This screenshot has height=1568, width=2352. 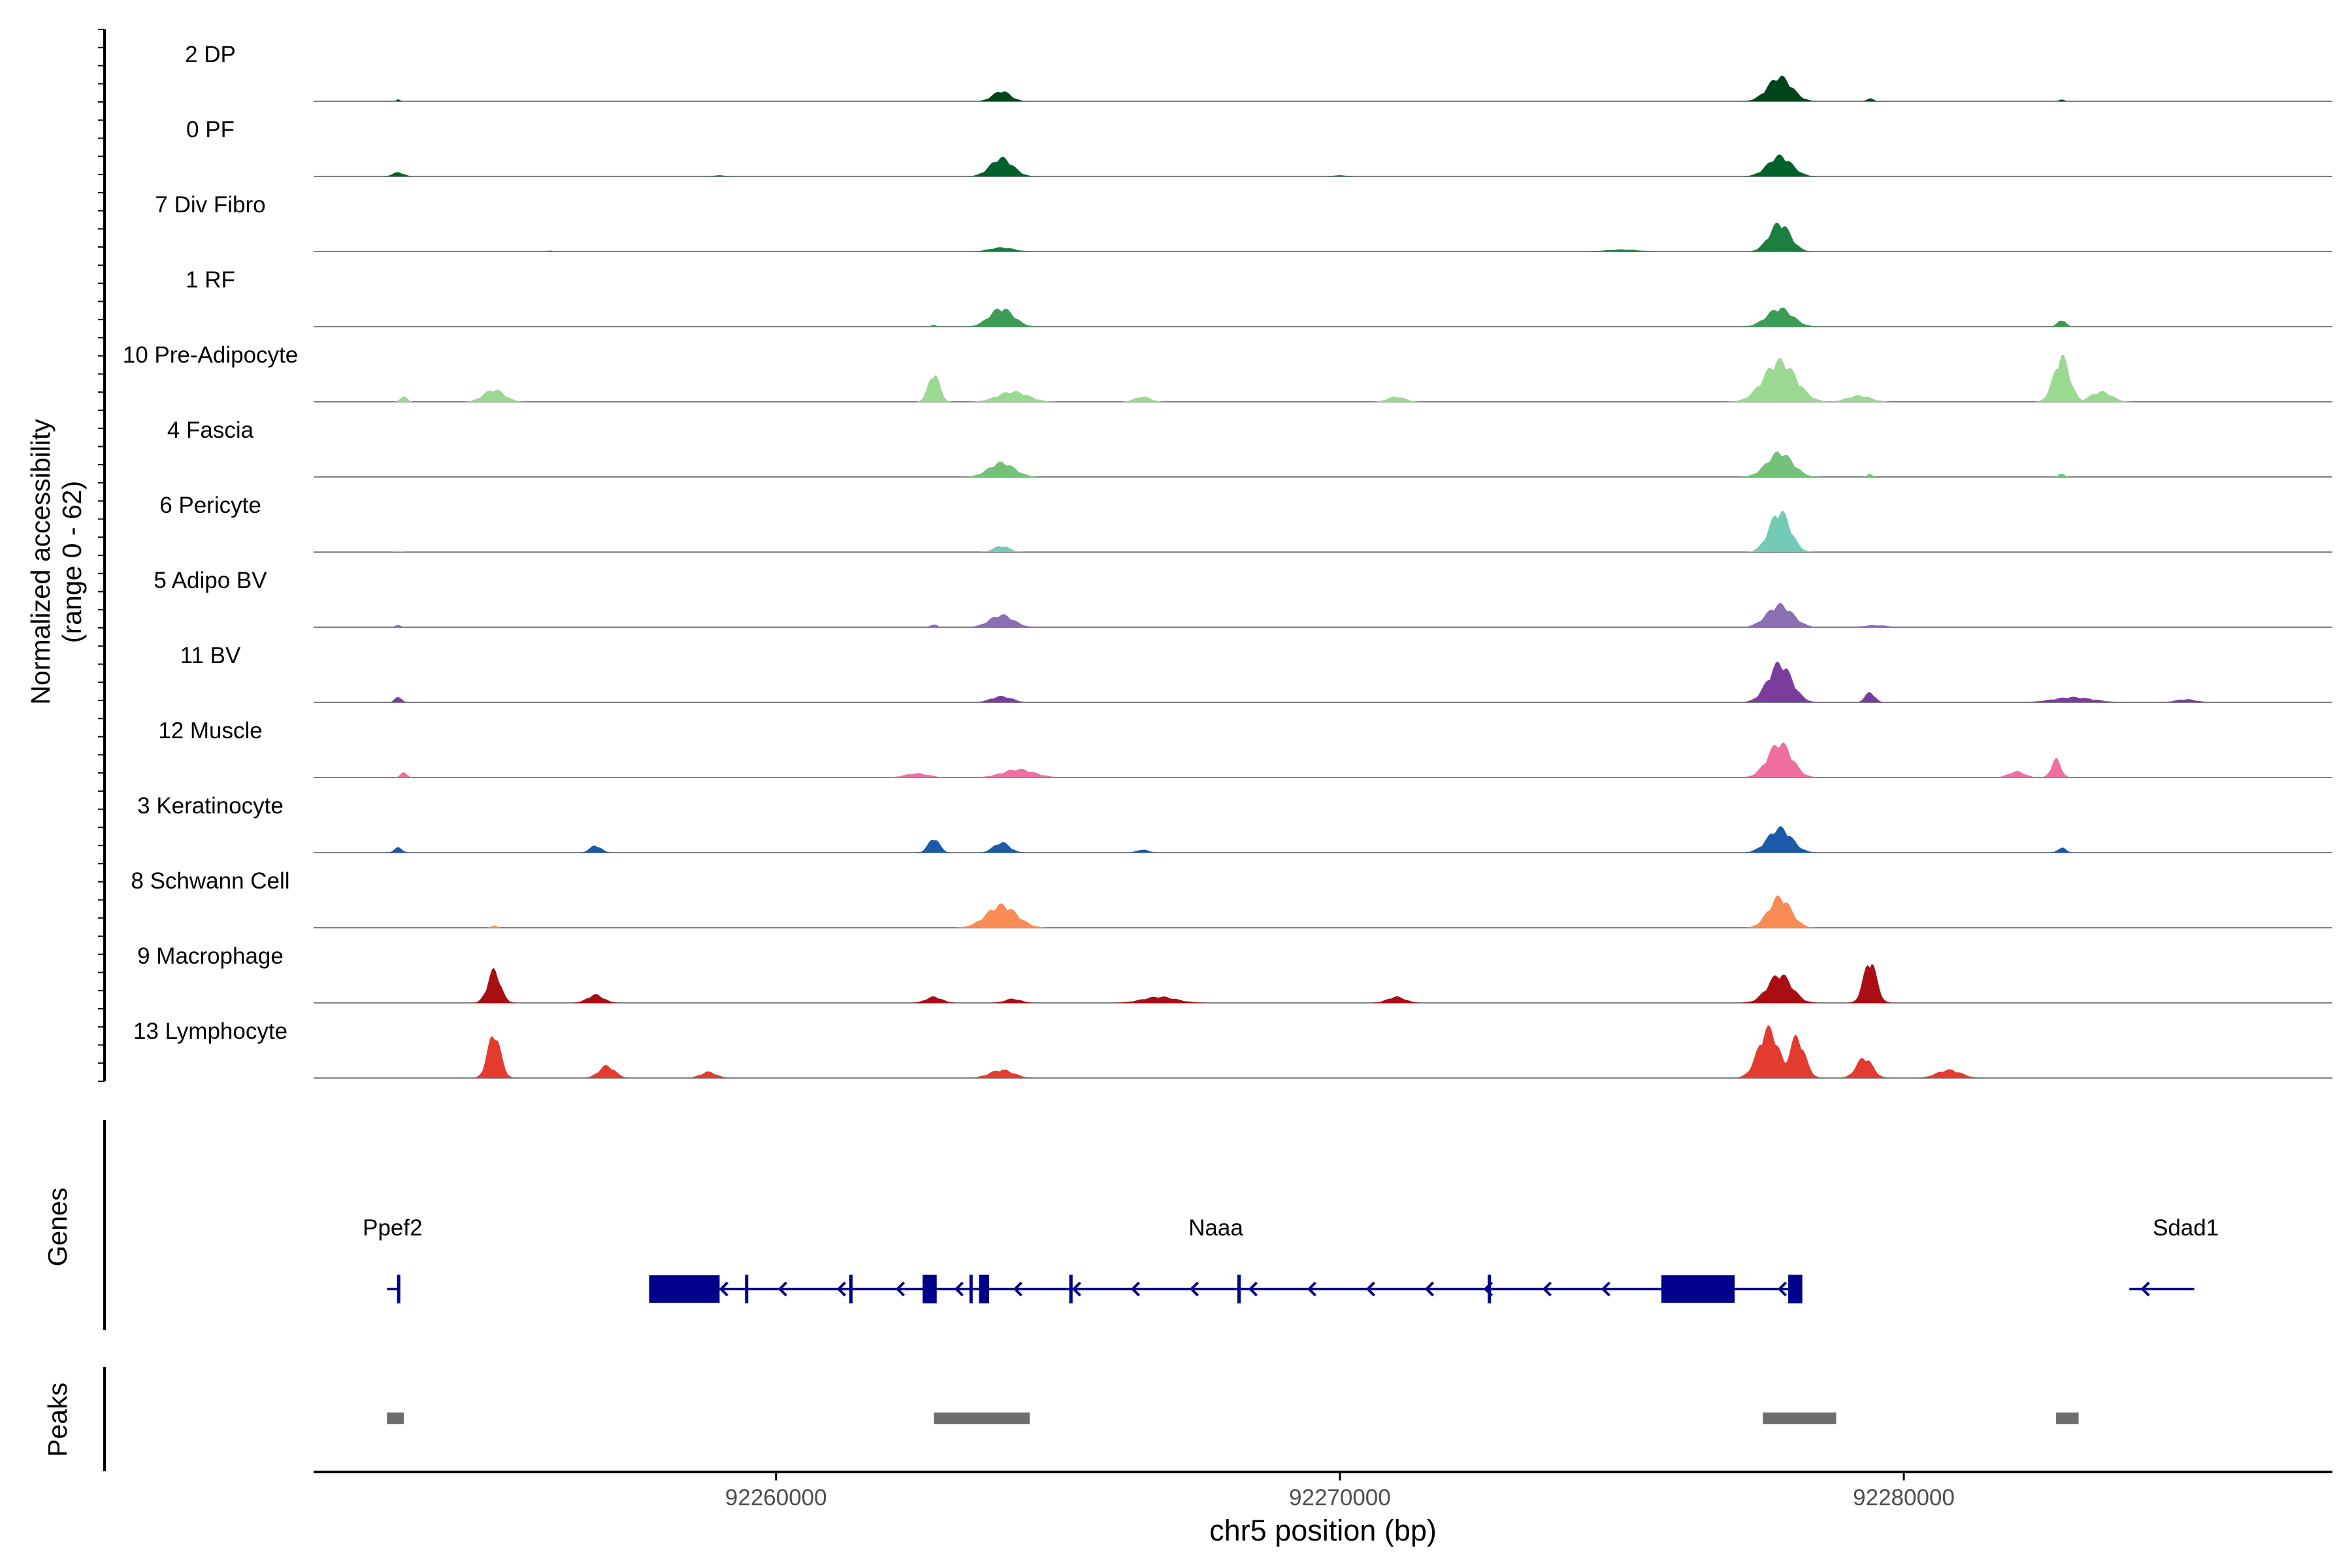 I want to click on track-9: 11 BV, so click(x=1256, y=673).